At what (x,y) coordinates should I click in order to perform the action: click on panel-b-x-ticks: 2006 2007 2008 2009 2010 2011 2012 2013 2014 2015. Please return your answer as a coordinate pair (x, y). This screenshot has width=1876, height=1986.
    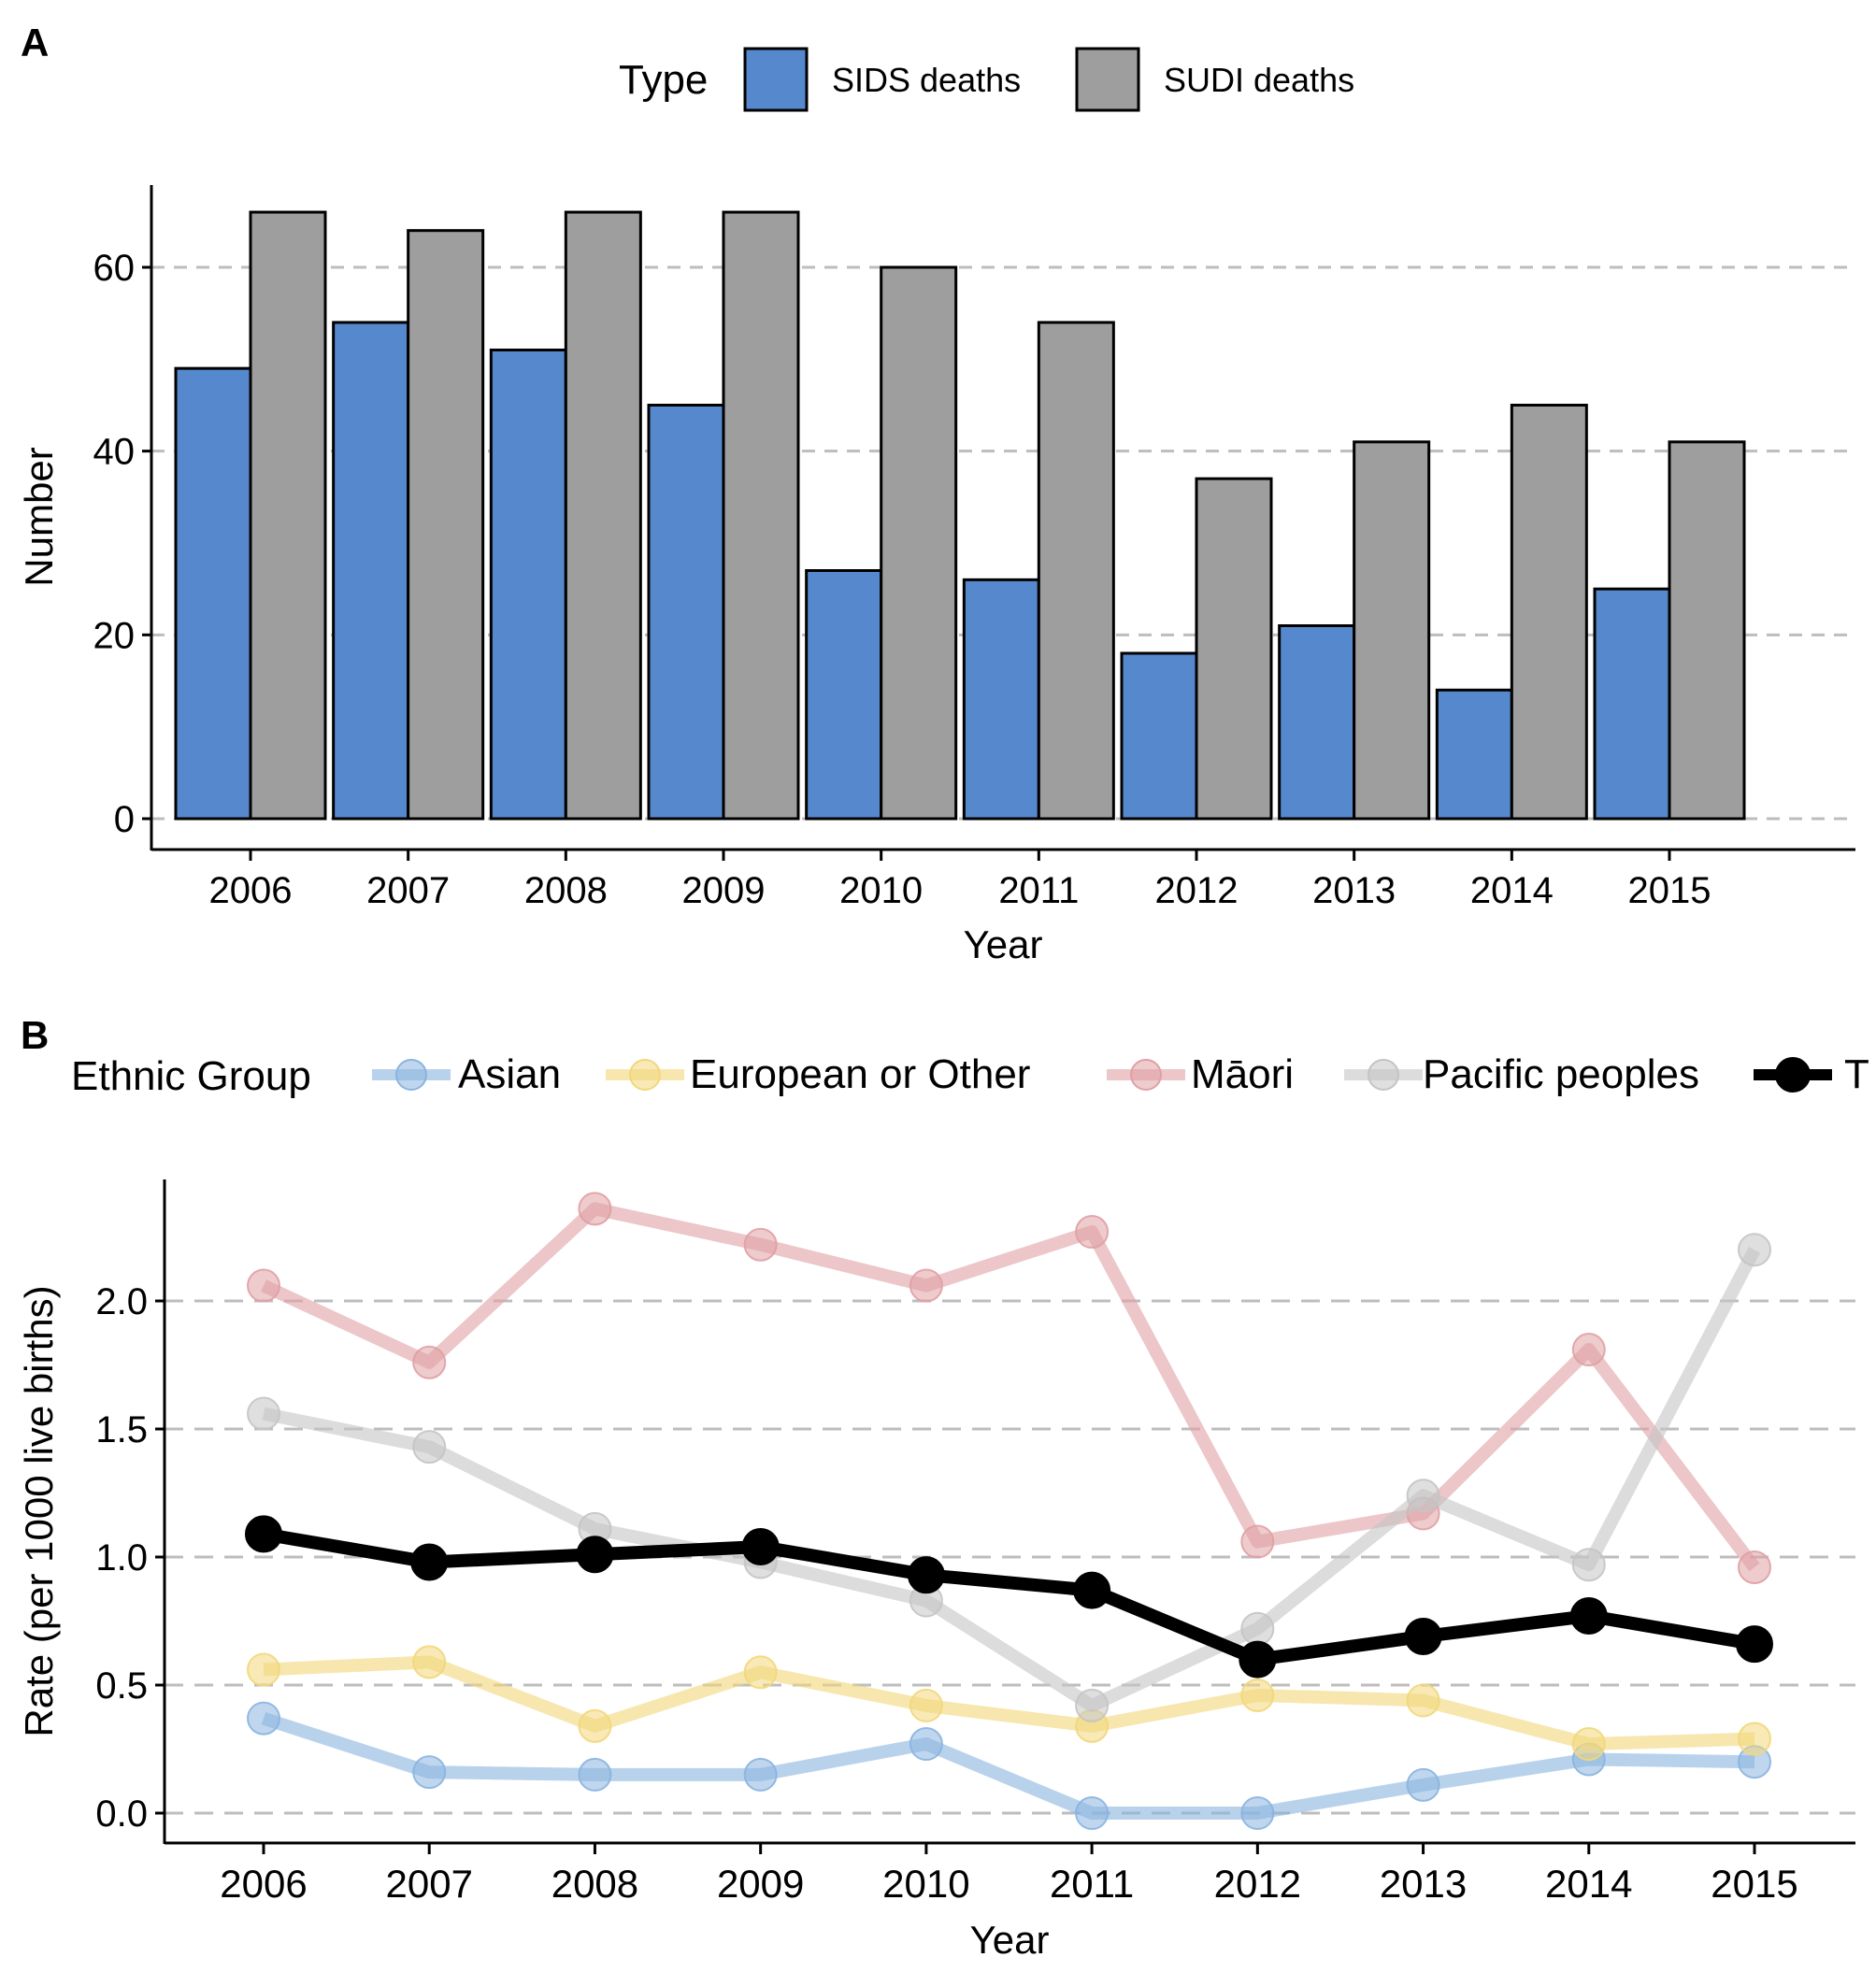
    Looking at the image, I should click on (1009, 1874).